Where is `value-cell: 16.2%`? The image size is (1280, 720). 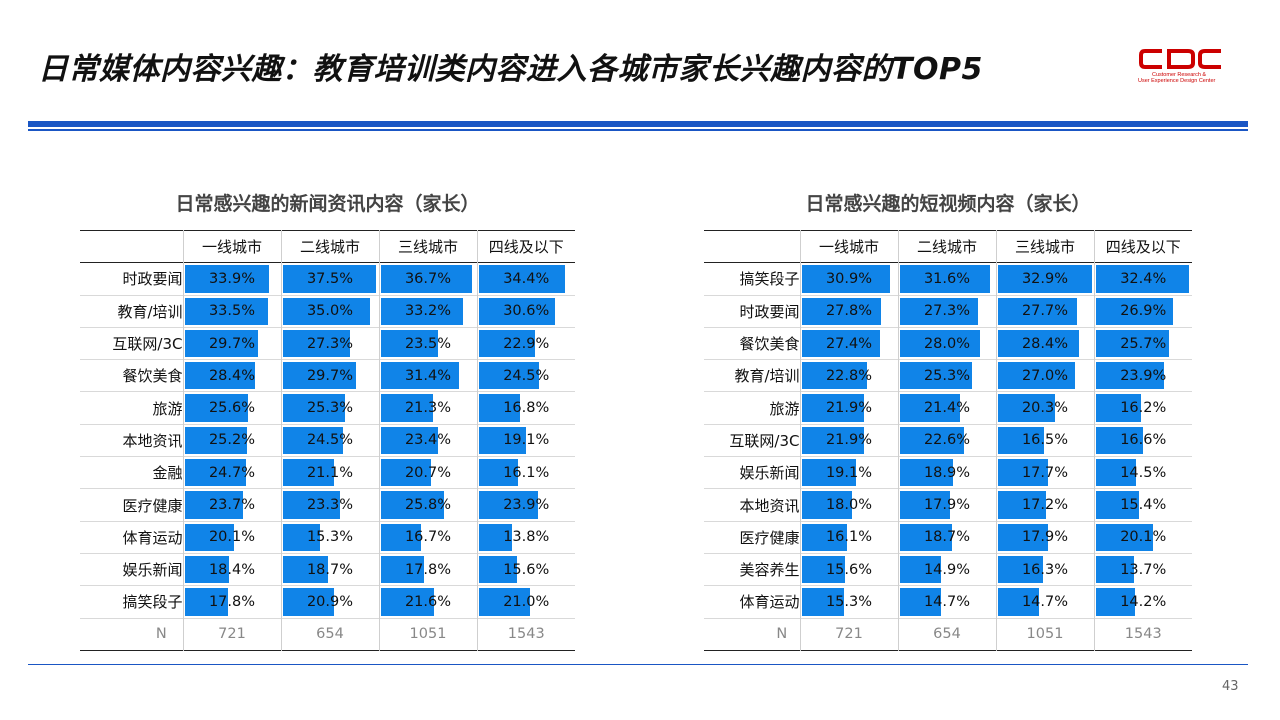
value-cell: 16.2% is located at coordinates (1142, 408).